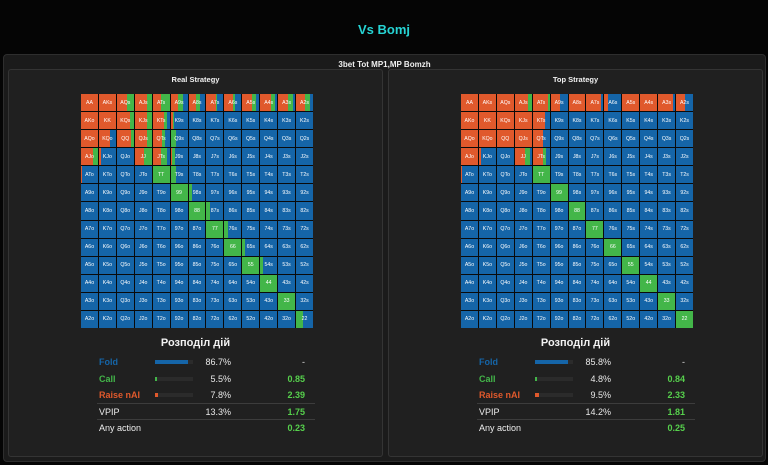 The width and height of the screenshot is (768, 465). What do you see at coordinates (541, 157) in the screenshot?
I see `hand-cell-JTs: JTs` at bounding box center [541, 157].